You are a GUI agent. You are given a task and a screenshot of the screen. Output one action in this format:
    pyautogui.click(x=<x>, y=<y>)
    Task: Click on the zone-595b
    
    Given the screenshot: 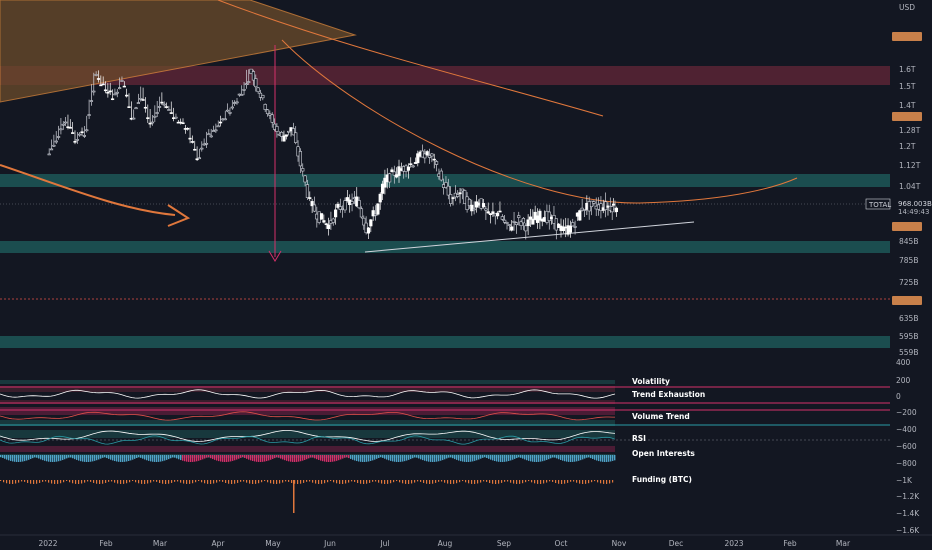 What is the action you would take?
    pyautogui.click(x=445, y=342)
    